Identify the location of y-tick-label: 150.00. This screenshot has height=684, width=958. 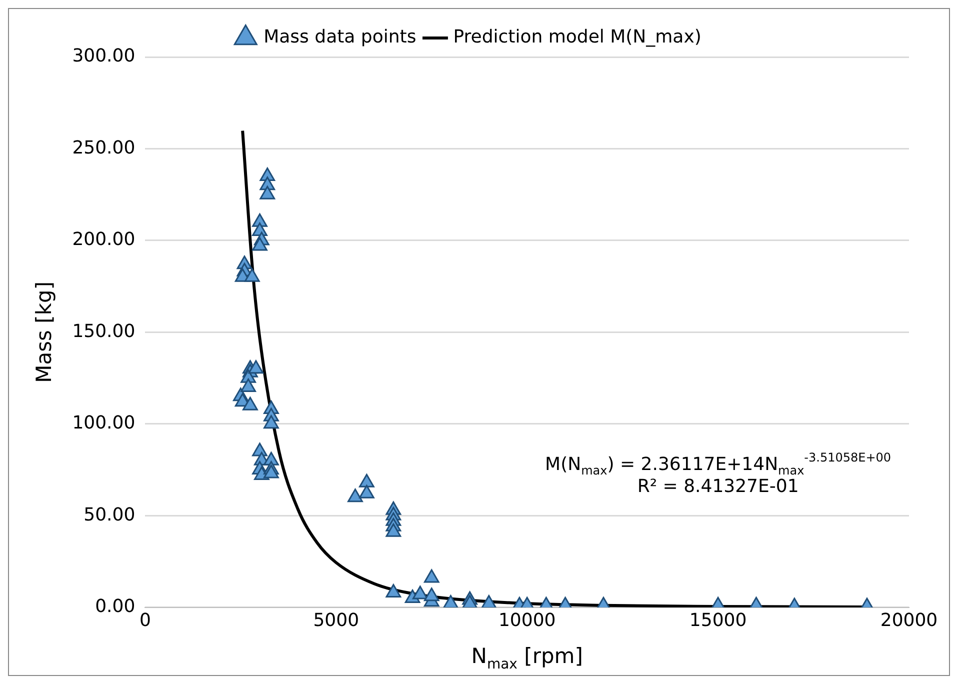
(104, 331).